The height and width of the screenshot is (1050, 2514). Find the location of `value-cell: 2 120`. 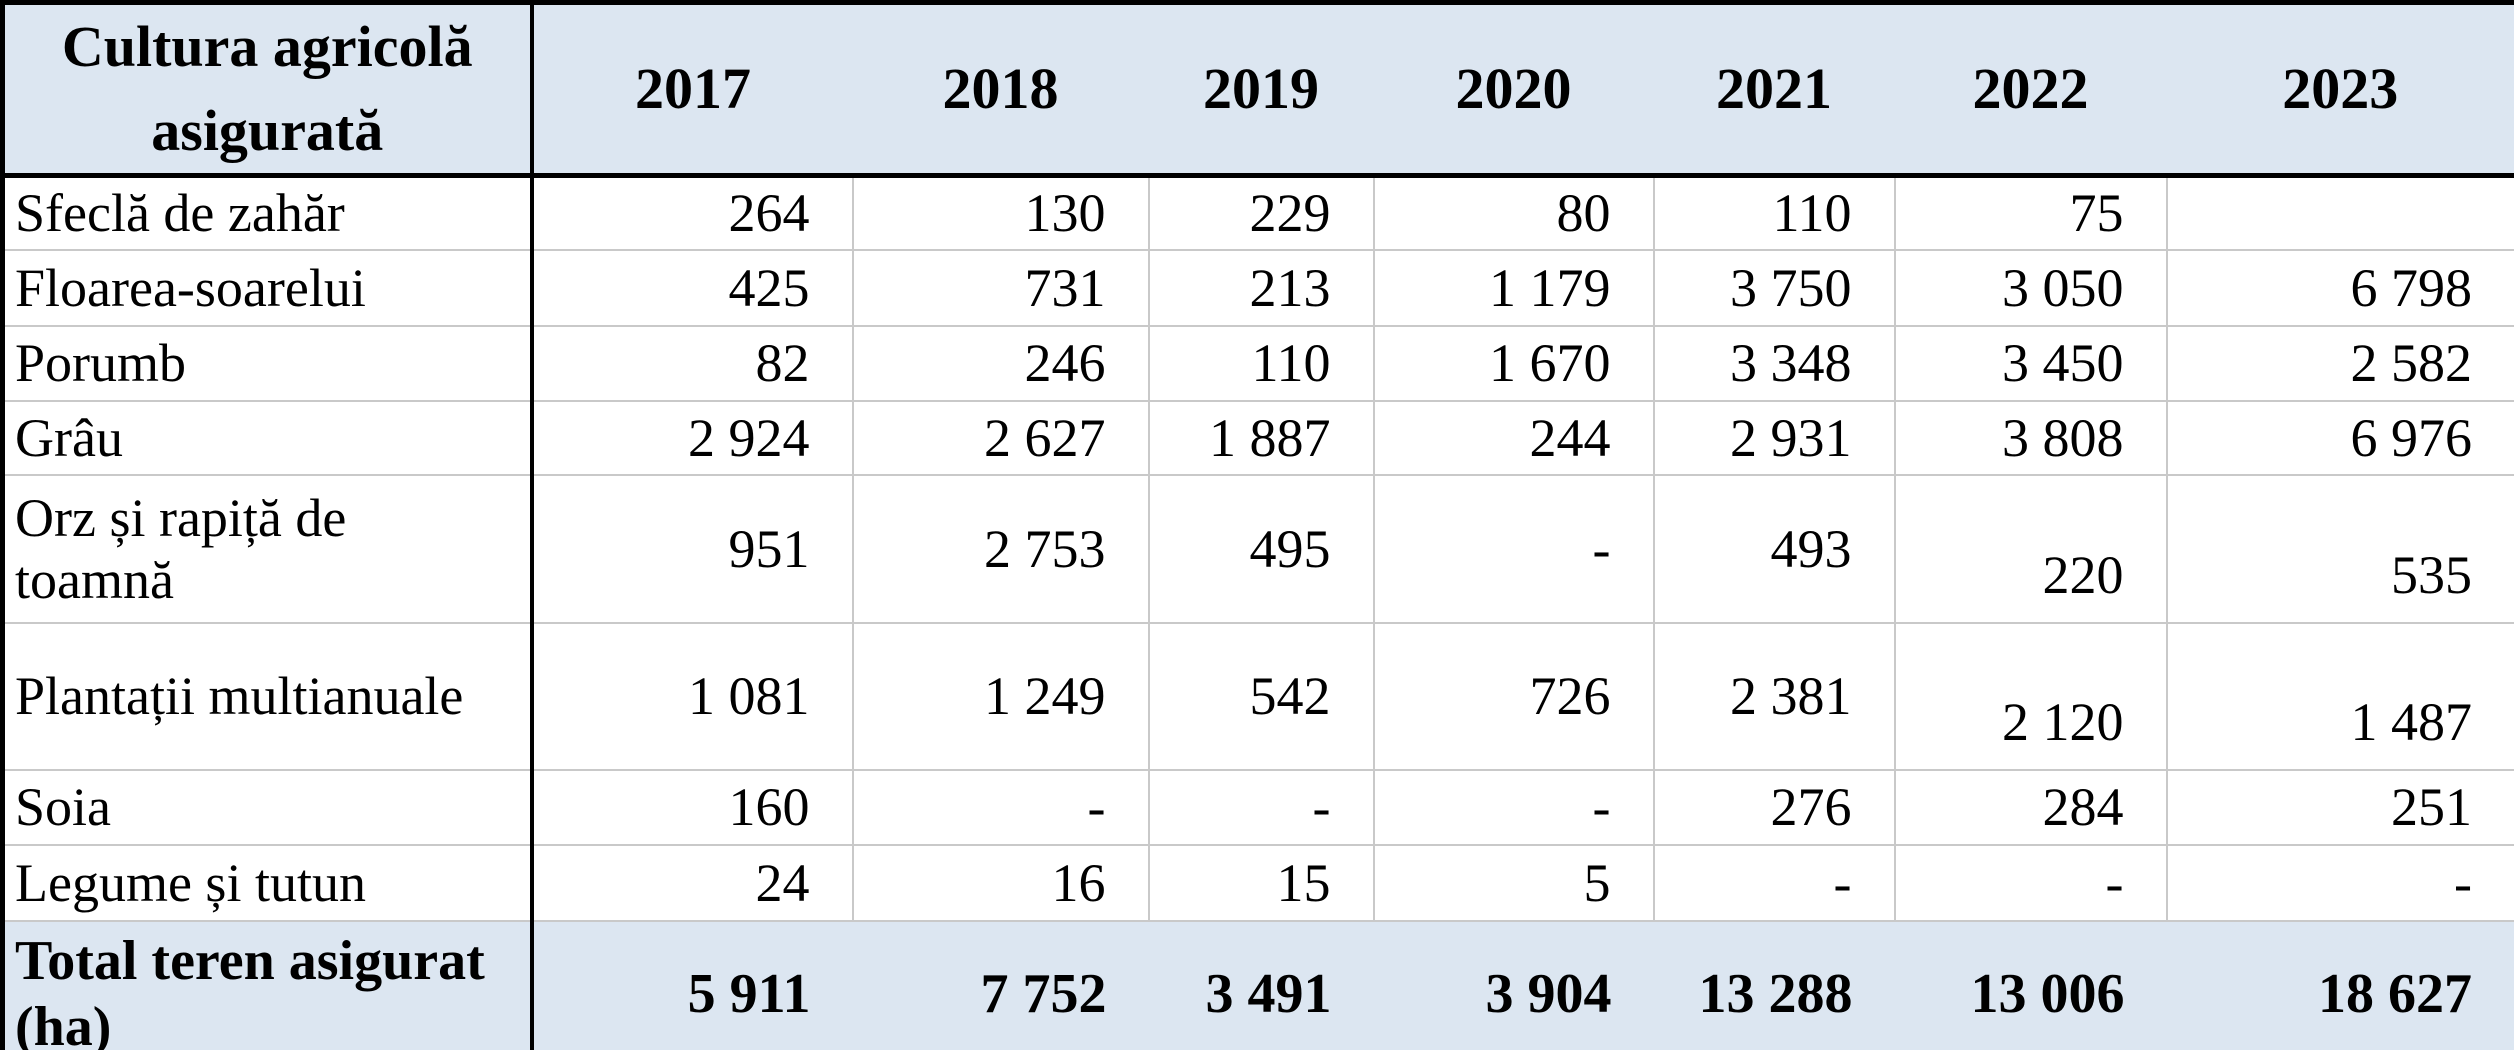

value-cell: 2 120 is located at coordinates (2030, 695).